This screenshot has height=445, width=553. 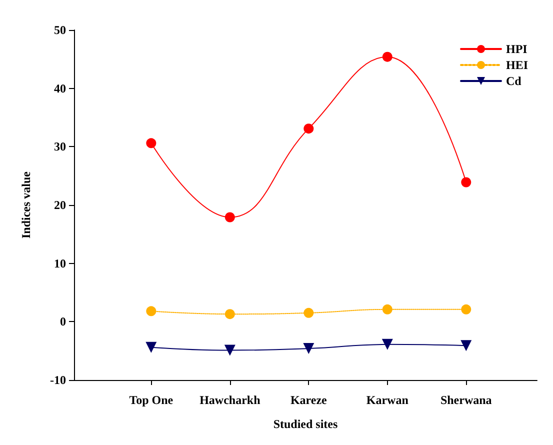 What do you see at coordinates (60, 147) in the screenshot?
I see `y-tick-label: 30` at bounding box center [60, 147].